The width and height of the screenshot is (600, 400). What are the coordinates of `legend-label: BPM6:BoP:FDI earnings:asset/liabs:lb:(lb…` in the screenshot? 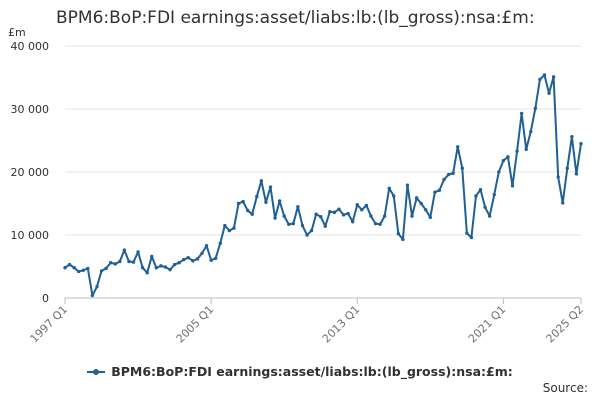 It's located at (312, 371).